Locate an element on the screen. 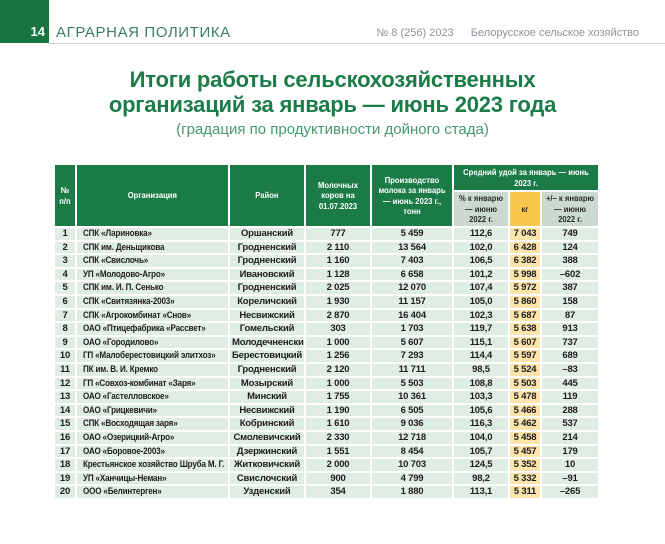 The image size is (665, 544). cell-kg: 5 458 is located at coordinates (525, 437).